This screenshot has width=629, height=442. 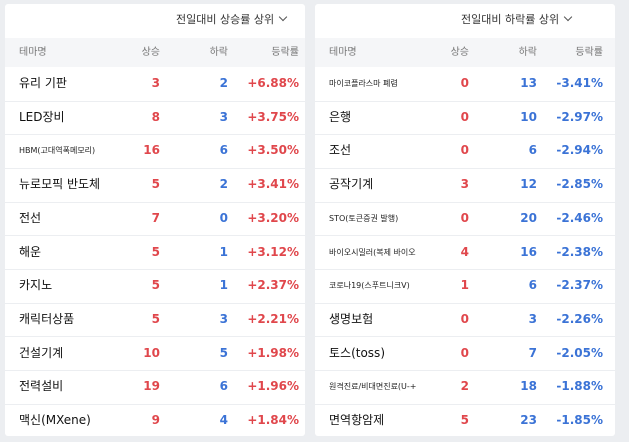 I want to click on table-row: 맥신(MXene) 9 4 +1.84%, so click(x=155, y=420).